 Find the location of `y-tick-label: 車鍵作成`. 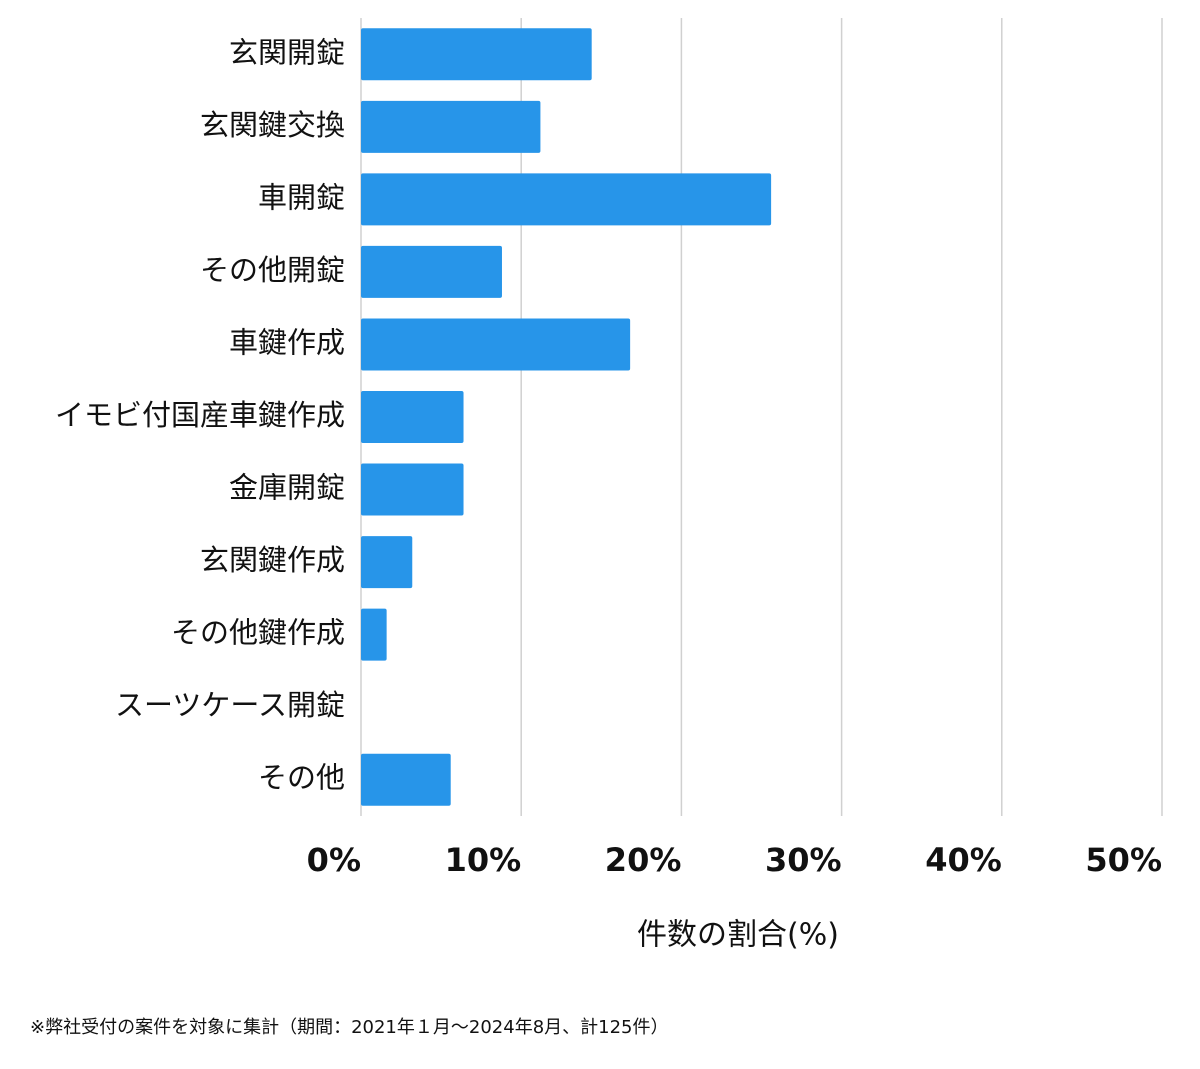

y-tick-label: 車鍵作成 is located at coordinates (287, 342).